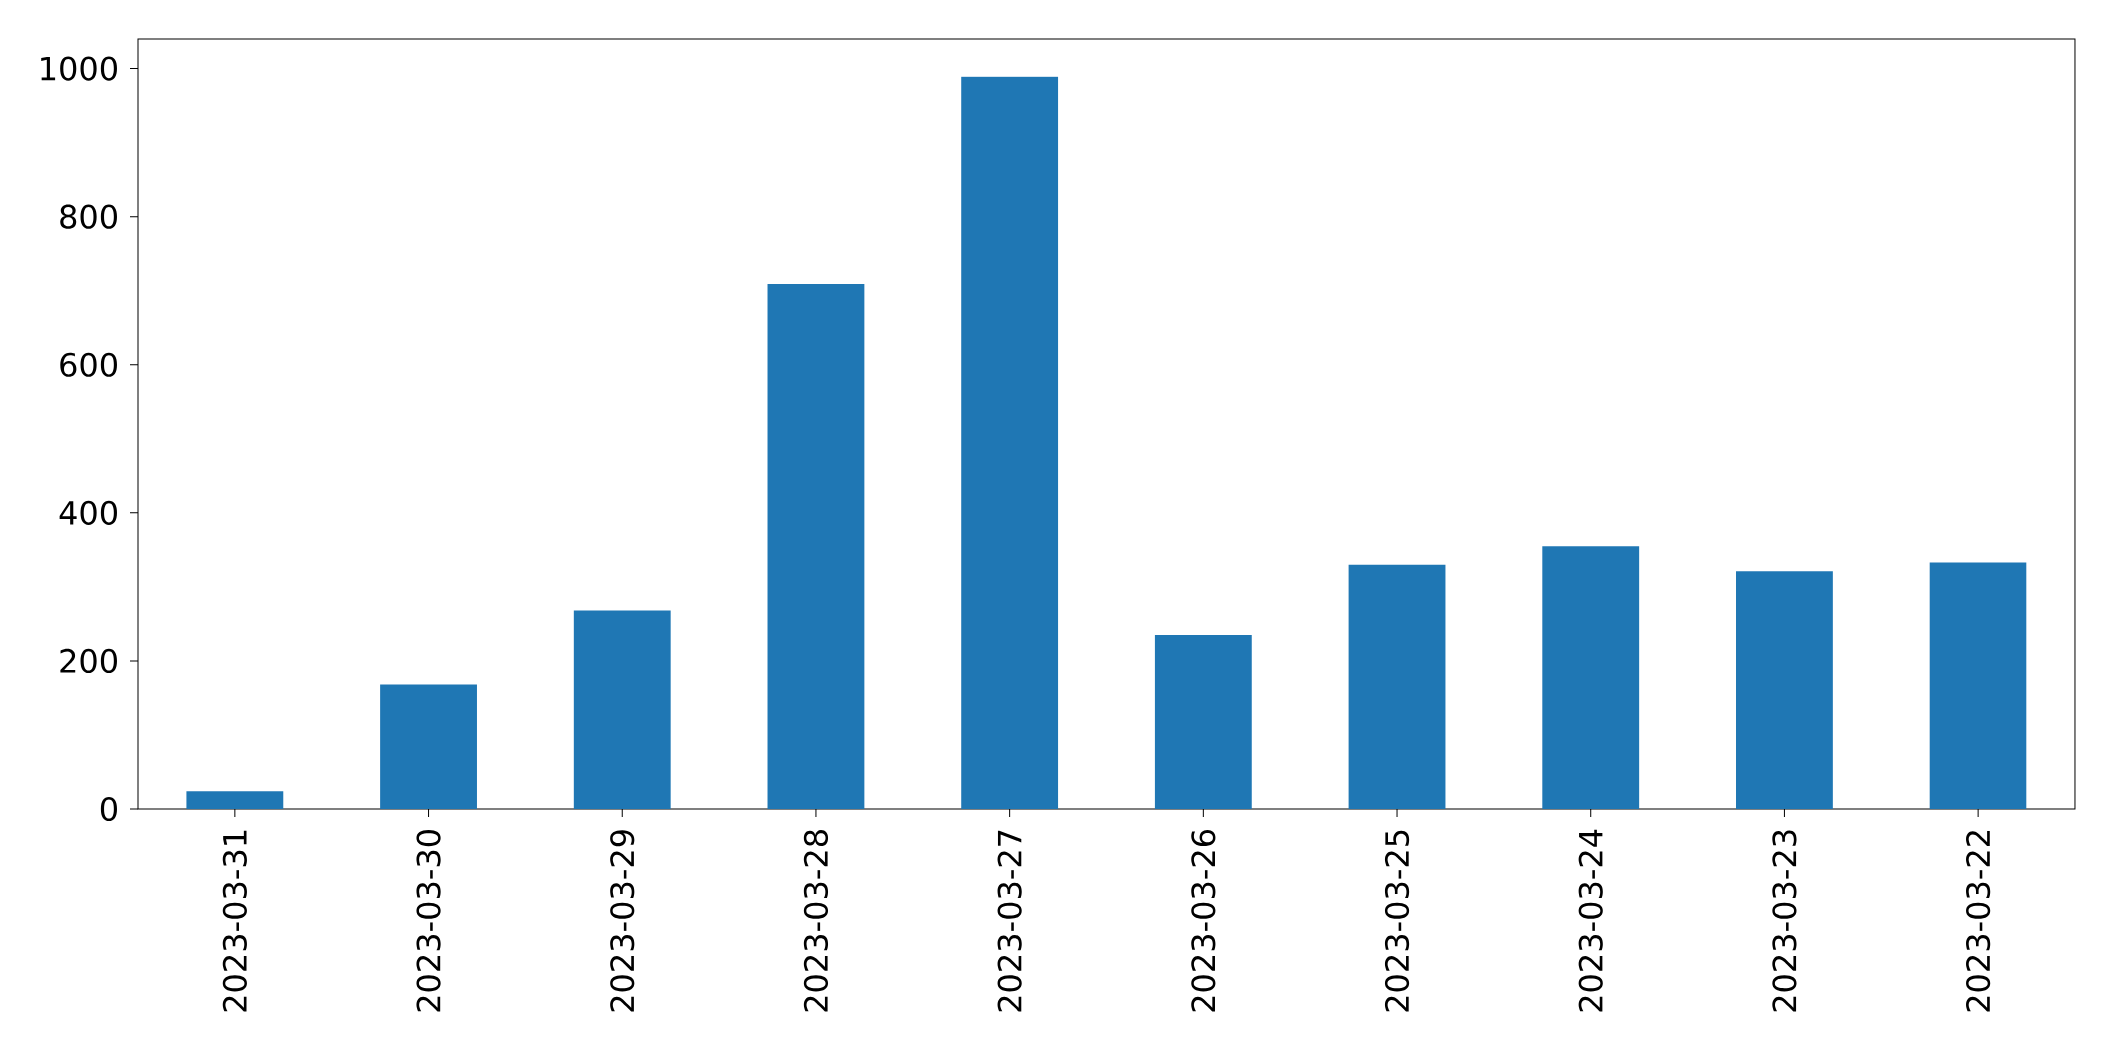 This screenshot has width=2115, height=1061. I want to click on x-tick-label: 2023-03-23, so click(1784, 921).